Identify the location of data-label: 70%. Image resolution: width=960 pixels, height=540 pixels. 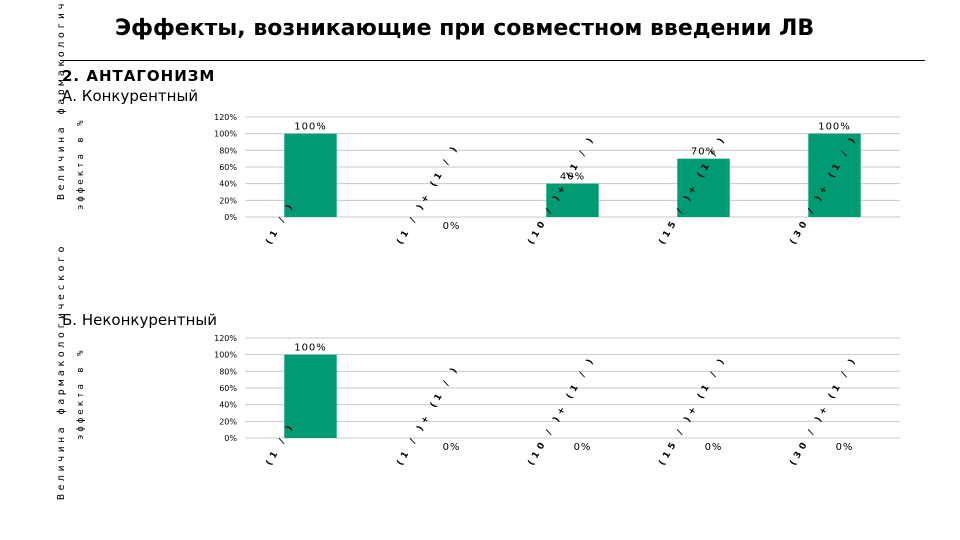
(703, 152).